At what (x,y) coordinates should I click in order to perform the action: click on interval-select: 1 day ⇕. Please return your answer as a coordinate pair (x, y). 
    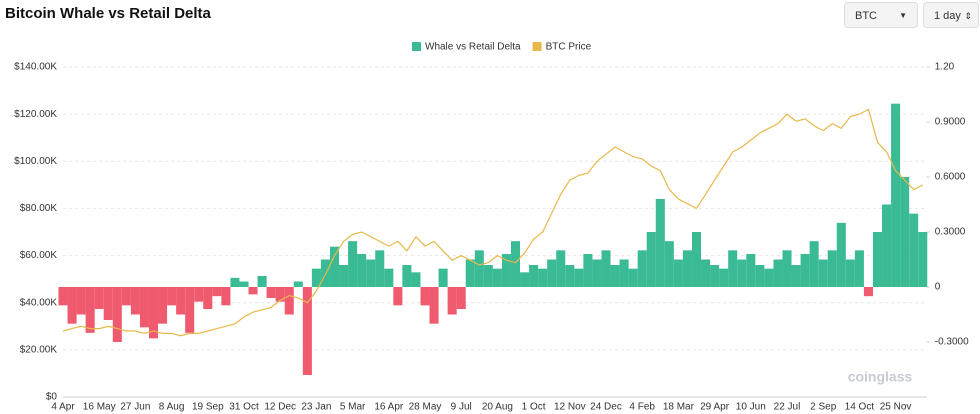
    Looking at the image, I should click on (951, 15).